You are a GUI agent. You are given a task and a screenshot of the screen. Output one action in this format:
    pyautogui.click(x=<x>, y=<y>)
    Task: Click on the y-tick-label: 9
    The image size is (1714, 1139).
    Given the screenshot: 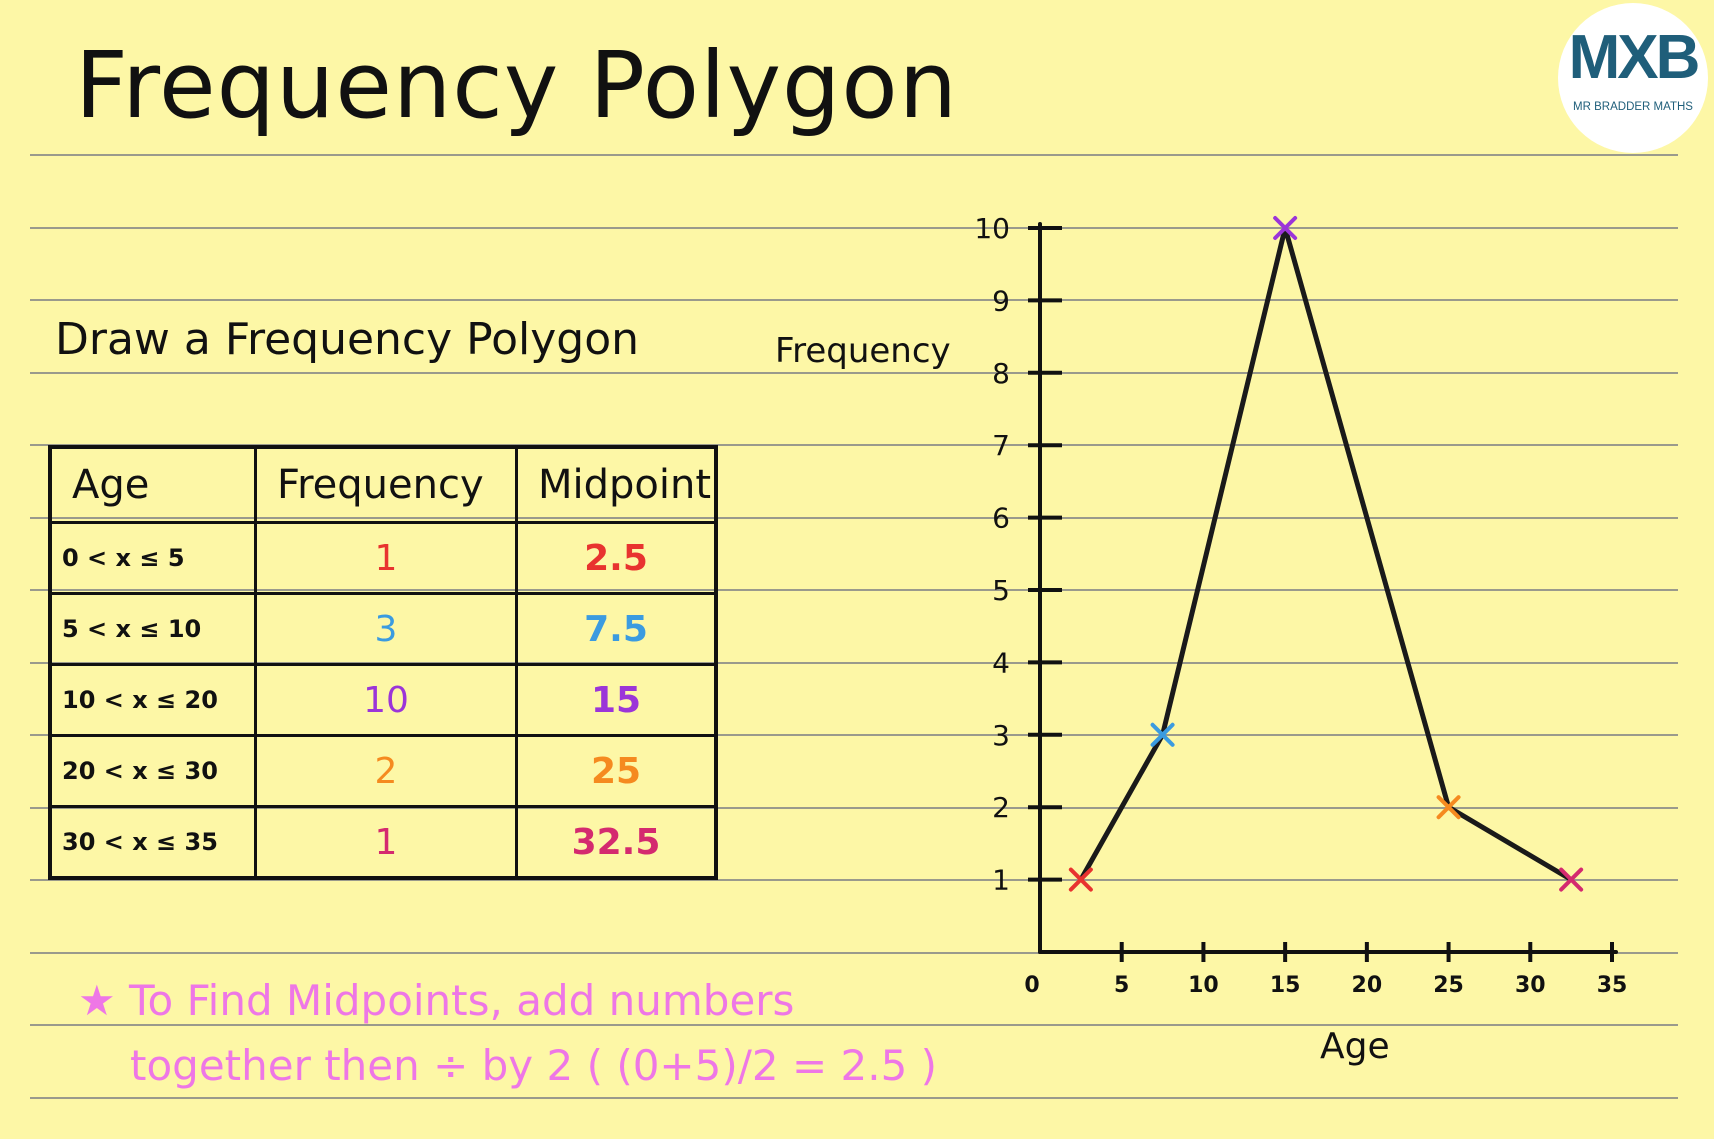 What is the action you would take?
    pyautogui.click(x=1001, y=300)
    